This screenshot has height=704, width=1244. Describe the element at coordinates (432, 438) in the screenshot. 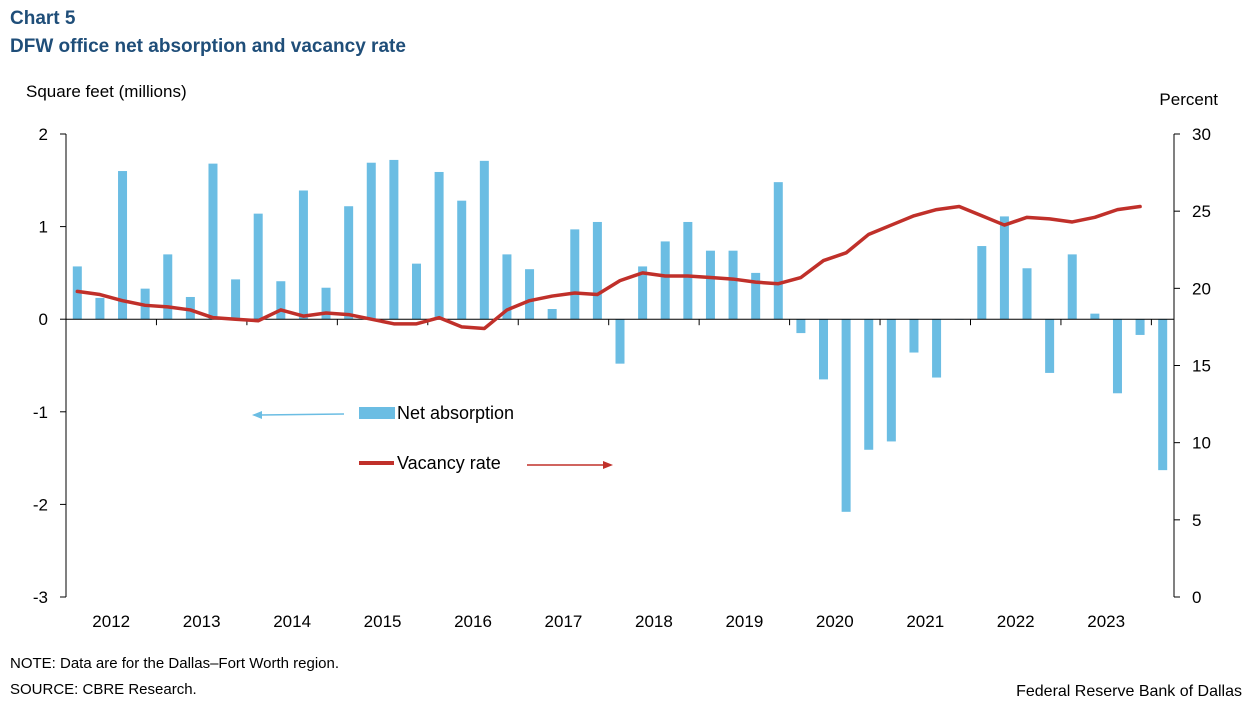

I see `legend-layer: Net absorption Vacancy rate` at that location.